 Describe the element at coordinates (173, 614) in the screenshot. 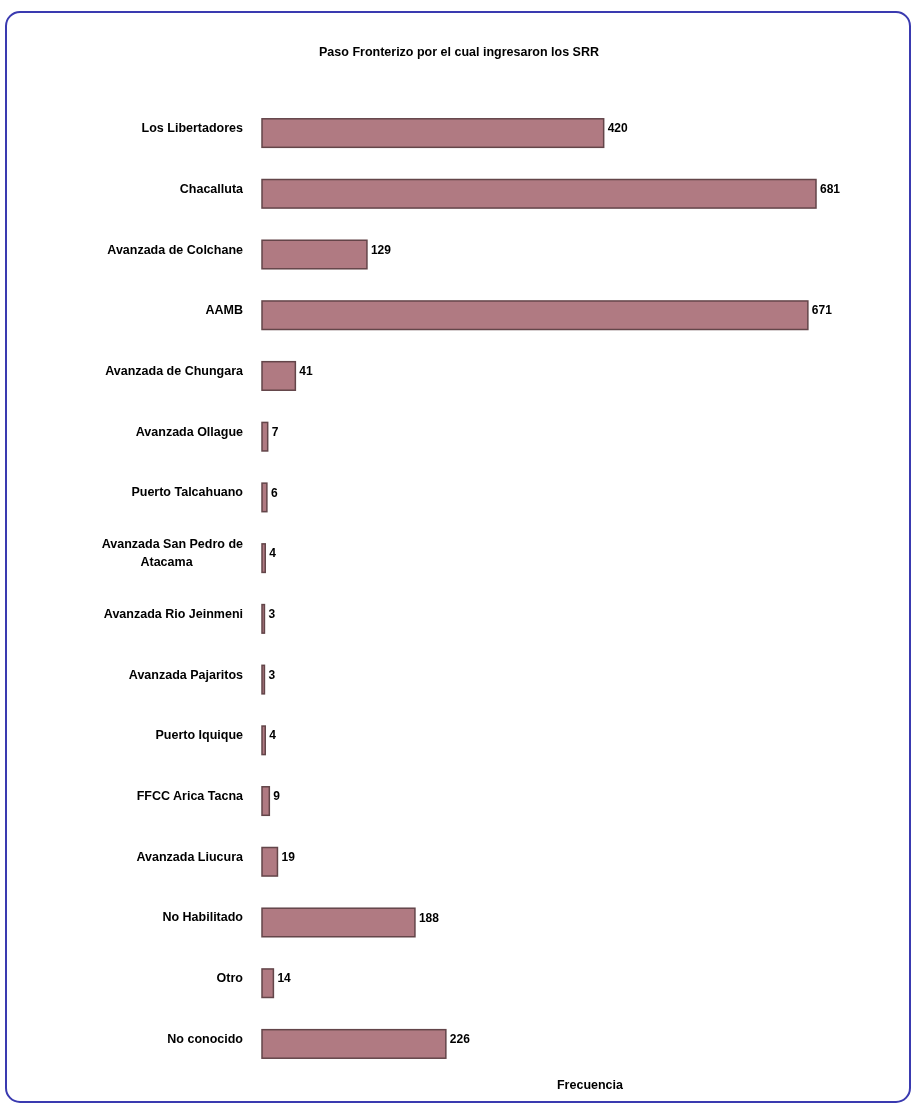

I see `y-tick-label: Avanzada Rio Jeinmeni` at that location.